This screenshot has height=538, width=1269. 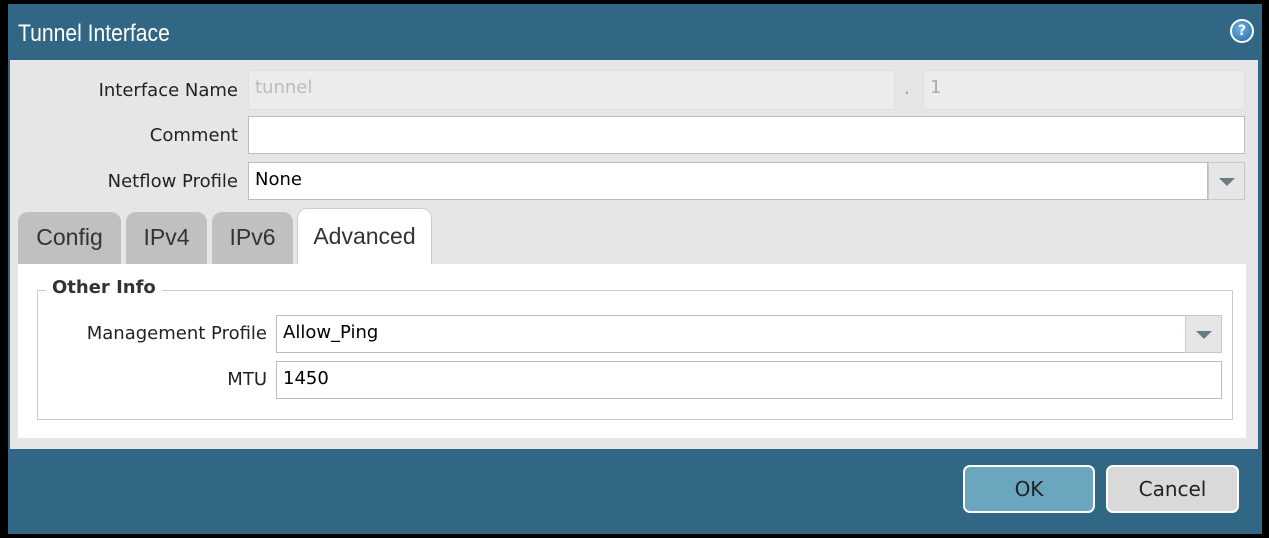 I want to click on ok-button: OK, so click(x=1029, y=489).